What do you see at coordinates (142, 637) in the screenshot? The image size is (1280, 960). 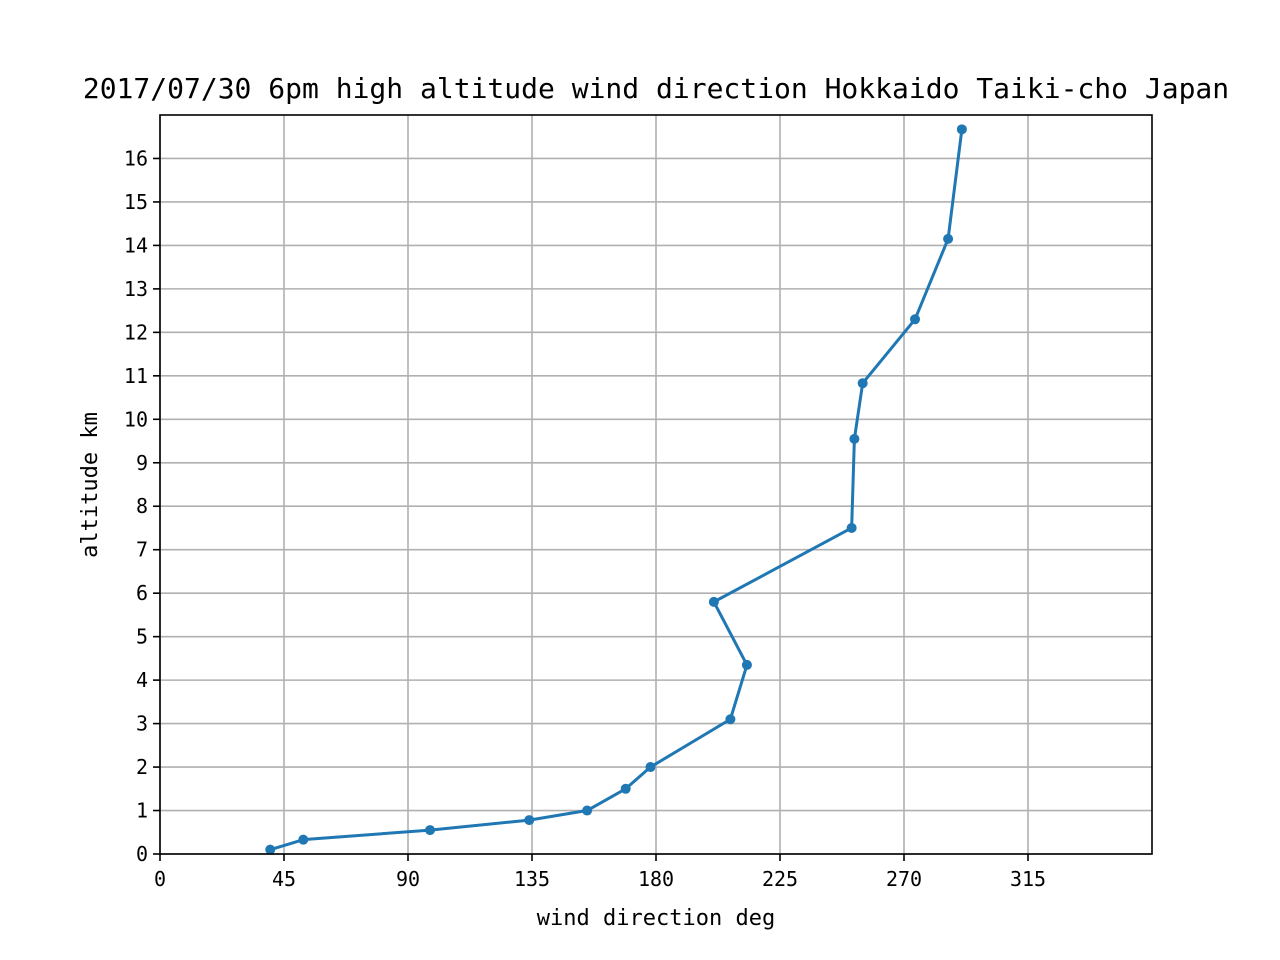 I see `y-tick-label: 5` at bounding box center [142, 637].